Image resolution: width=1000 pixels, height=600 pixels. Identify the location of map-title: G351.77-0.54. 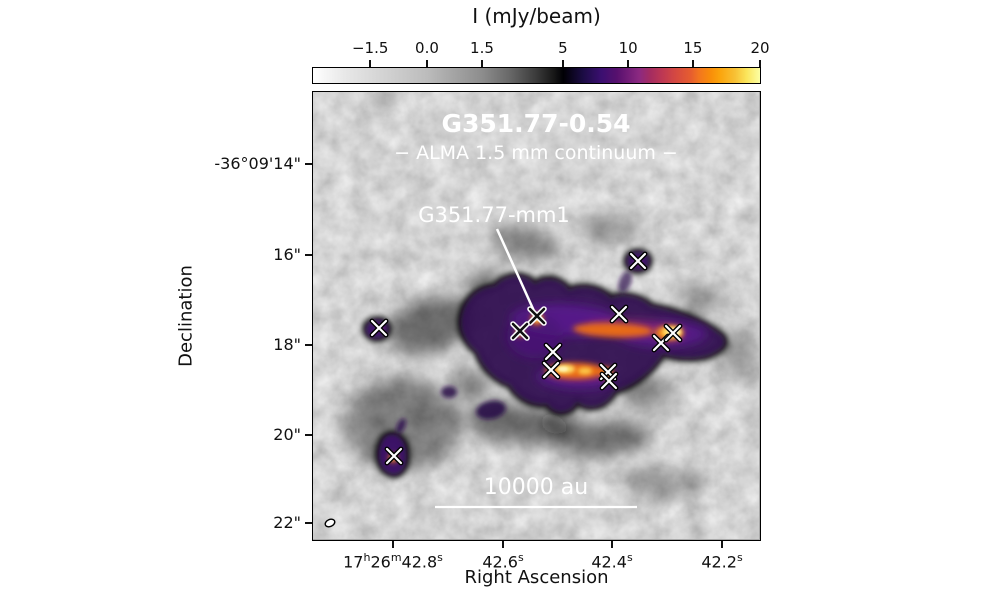
(535, 123).